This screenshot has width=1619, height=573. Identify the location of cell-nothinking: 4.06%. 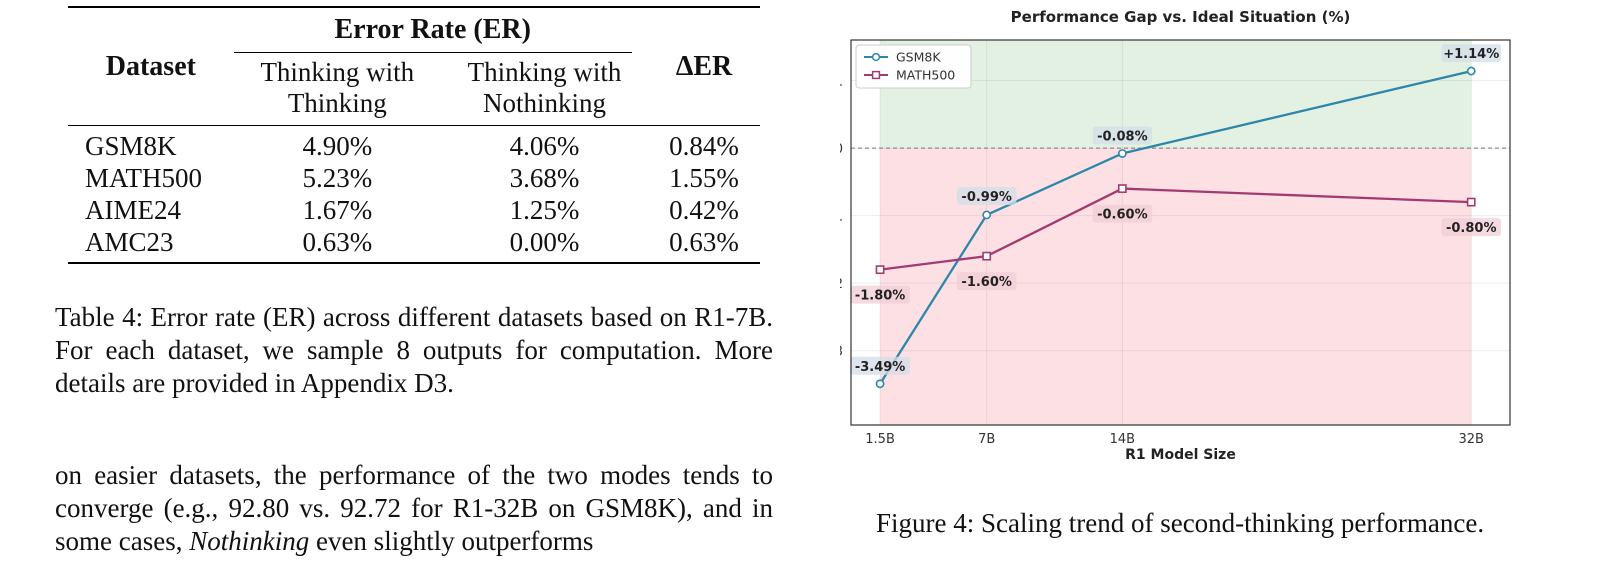
(544, 146).